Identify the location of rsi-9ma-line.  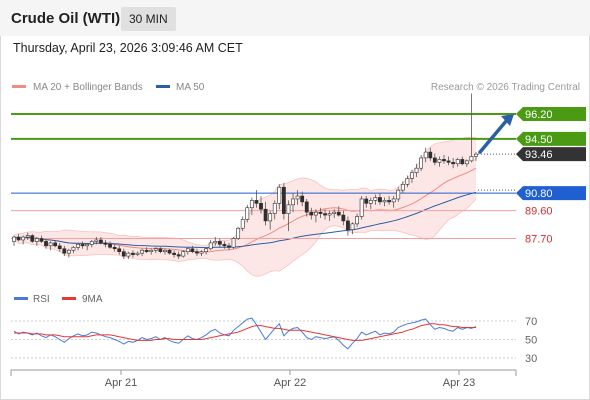
(245, 332).